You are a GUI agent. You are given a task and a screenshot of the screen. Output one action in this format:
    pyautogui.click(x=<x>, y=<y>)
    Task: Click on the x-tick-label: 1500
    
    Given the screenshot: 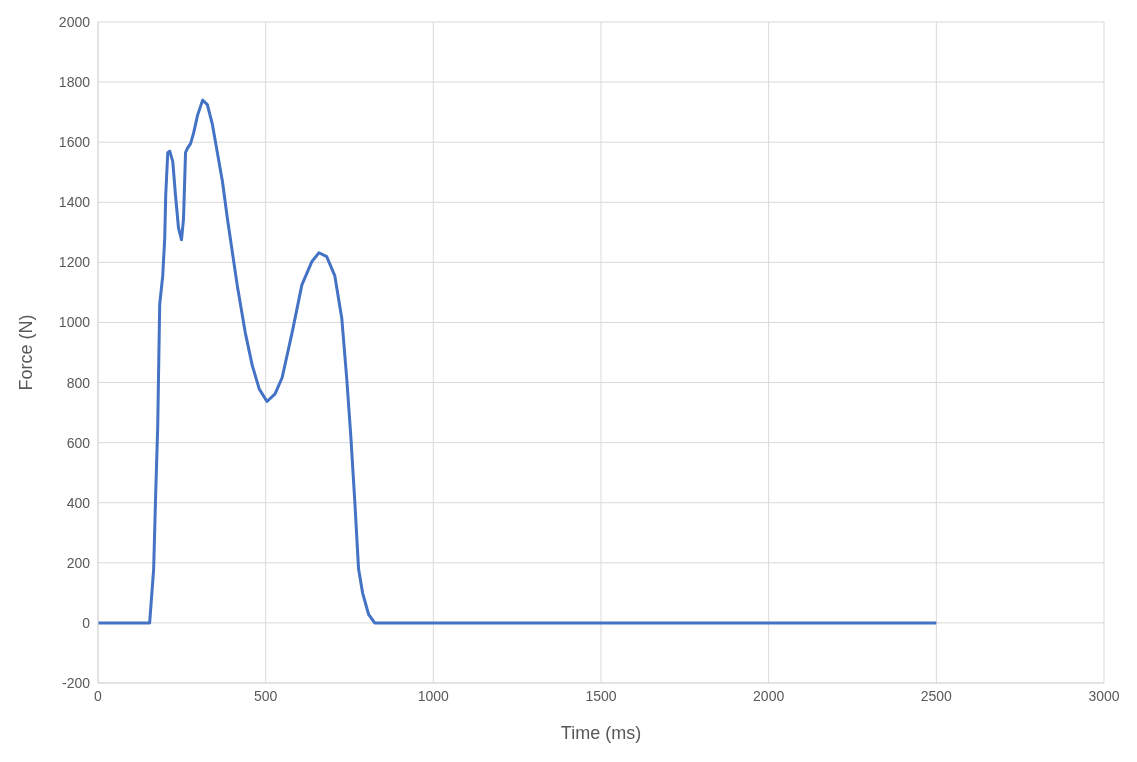 What is the action you would take?
    pyautogui.click(x=601, y=695)
    